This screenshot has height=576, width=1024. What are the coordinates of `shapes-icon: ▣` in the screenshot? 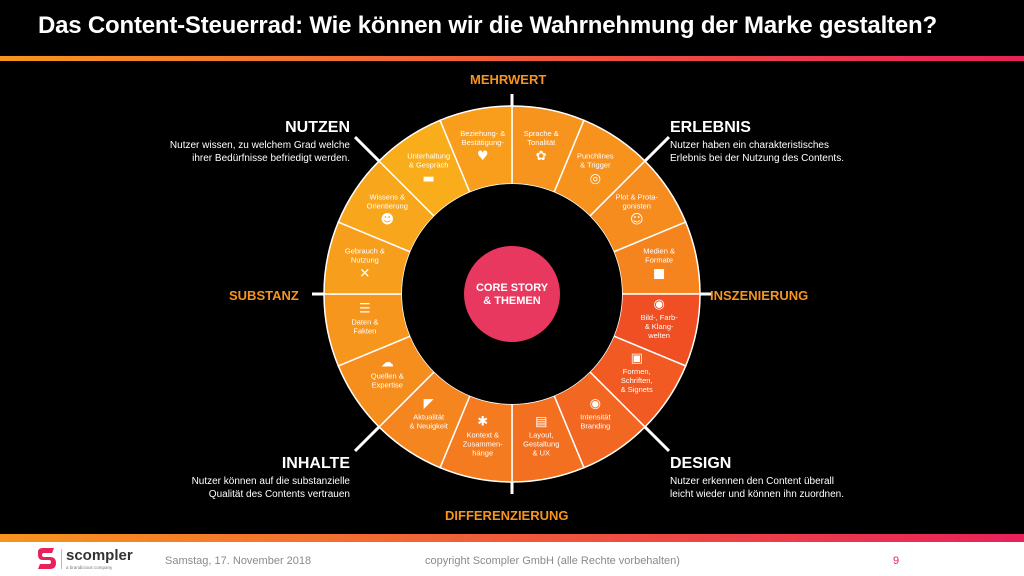 It's located at (637, 358).